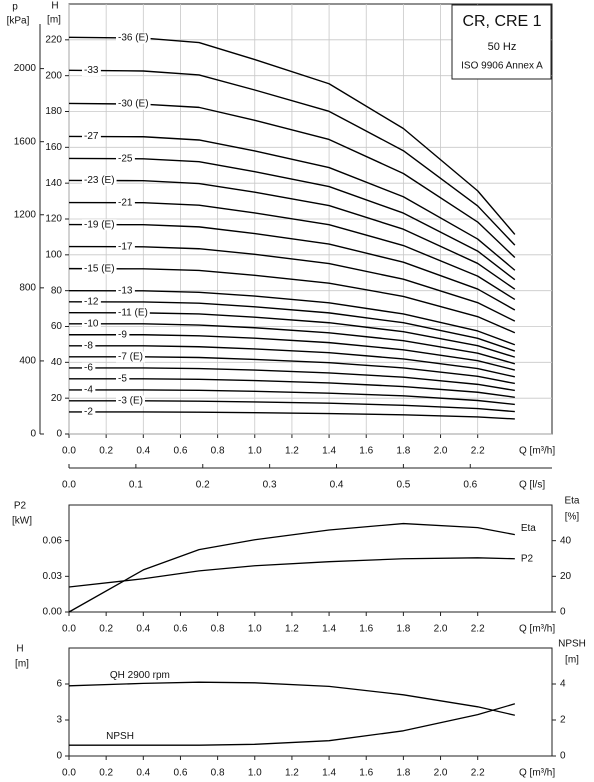 The width and height of the screenshot is (594, 782). I want to click on y-tick-label: 80, so click(57, 290).